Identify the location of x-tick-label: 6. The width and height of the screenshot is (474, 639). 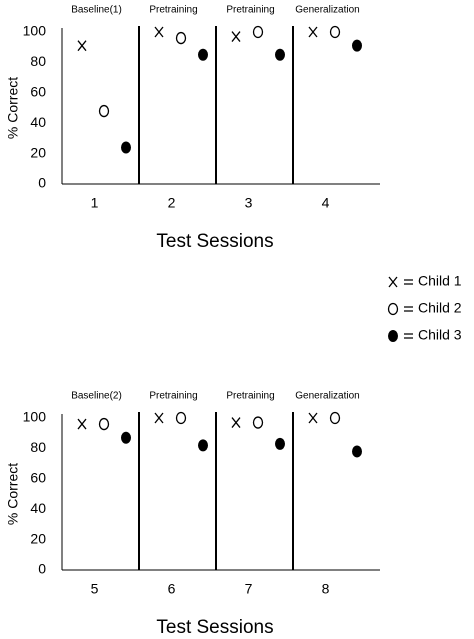
(172, 589).